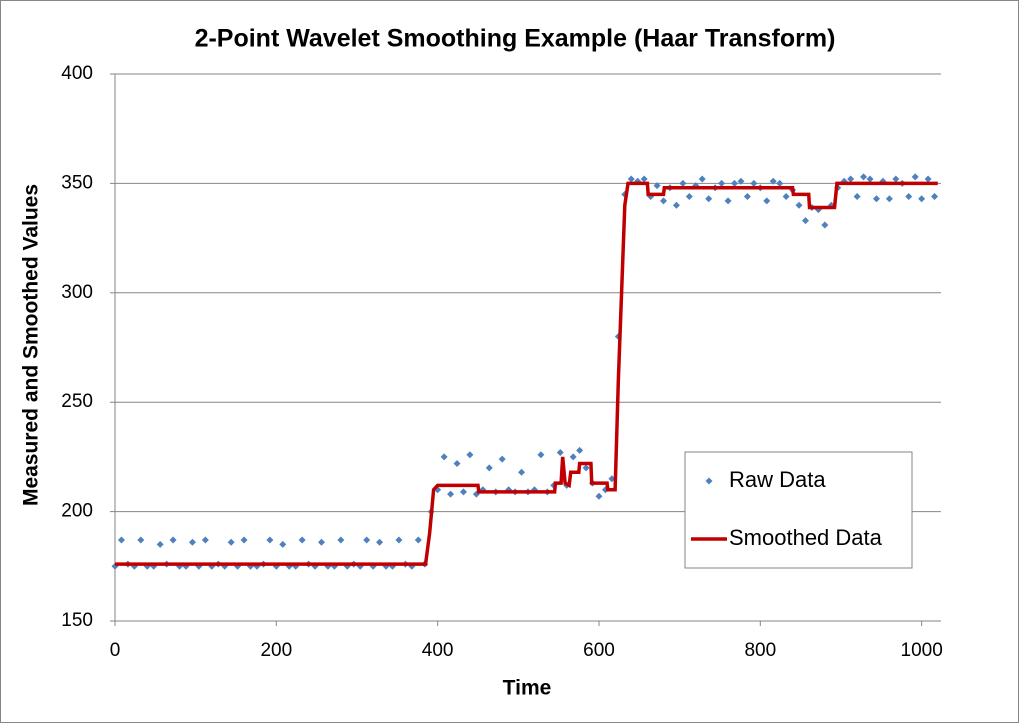 The width and height of the screenshot is (1019, 723). What do you see at coordinates (760, 650) in the screenshot?
I see `x-tick-label: 800` at bounding box center [760, 650].